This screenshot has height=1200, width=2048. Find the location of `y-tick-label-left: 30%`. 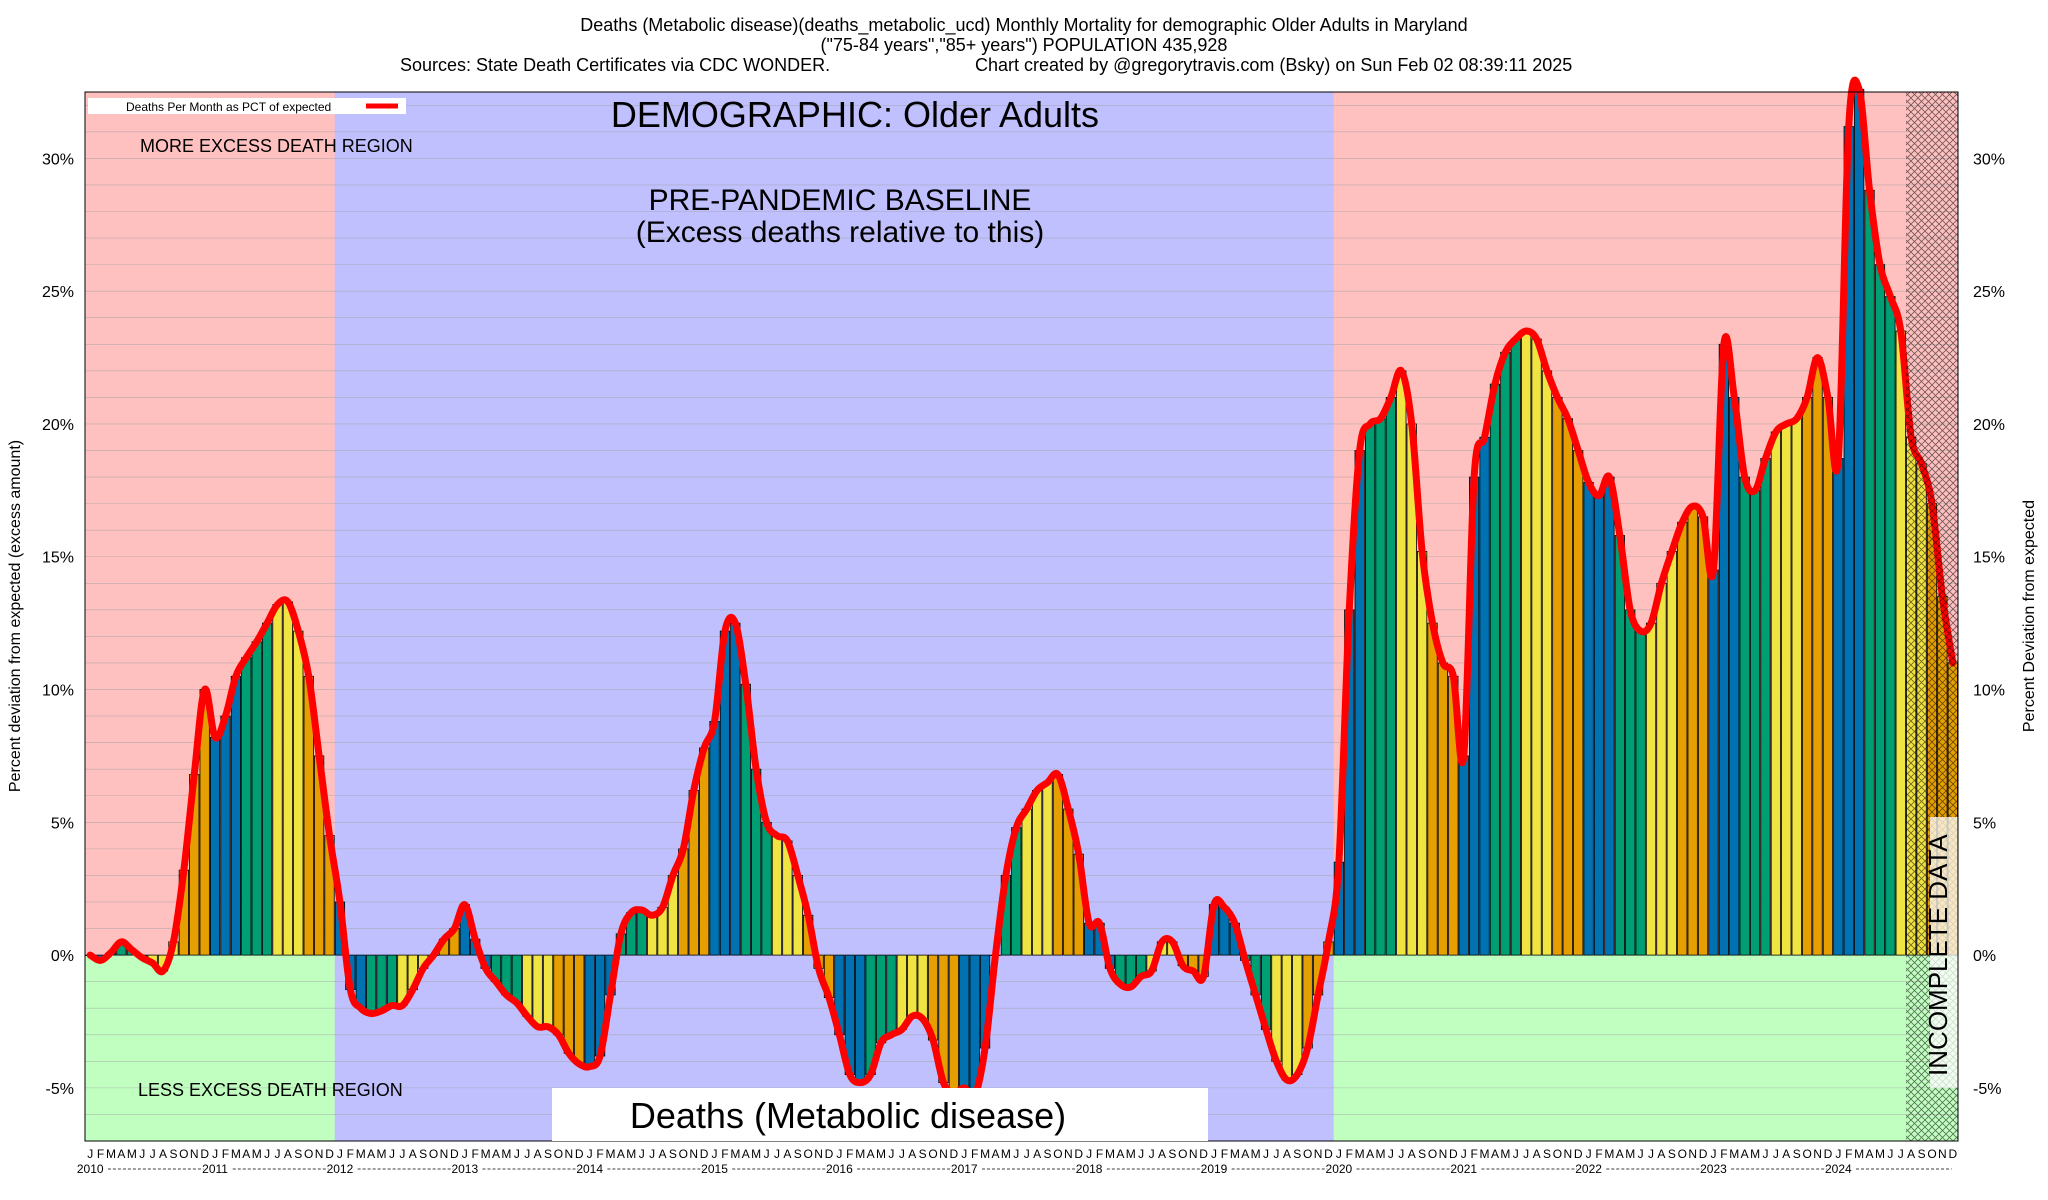

y-tick-label-left: 30% is located at coordinates (58, 159).